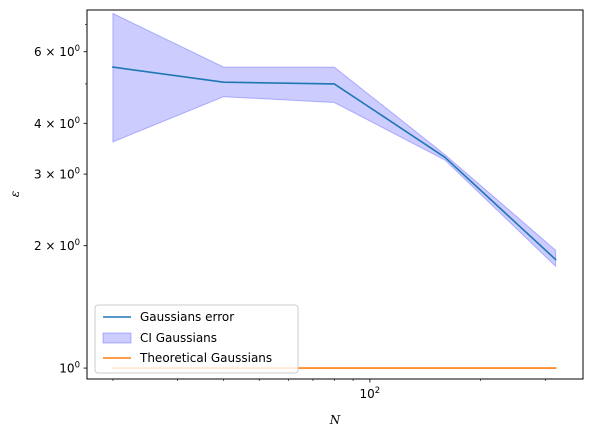  Describe the element at coordinates (205, 358) in the screenshot. I see `legend-label-theoretical-gaussians: Theoretical Gaussians` at that location.